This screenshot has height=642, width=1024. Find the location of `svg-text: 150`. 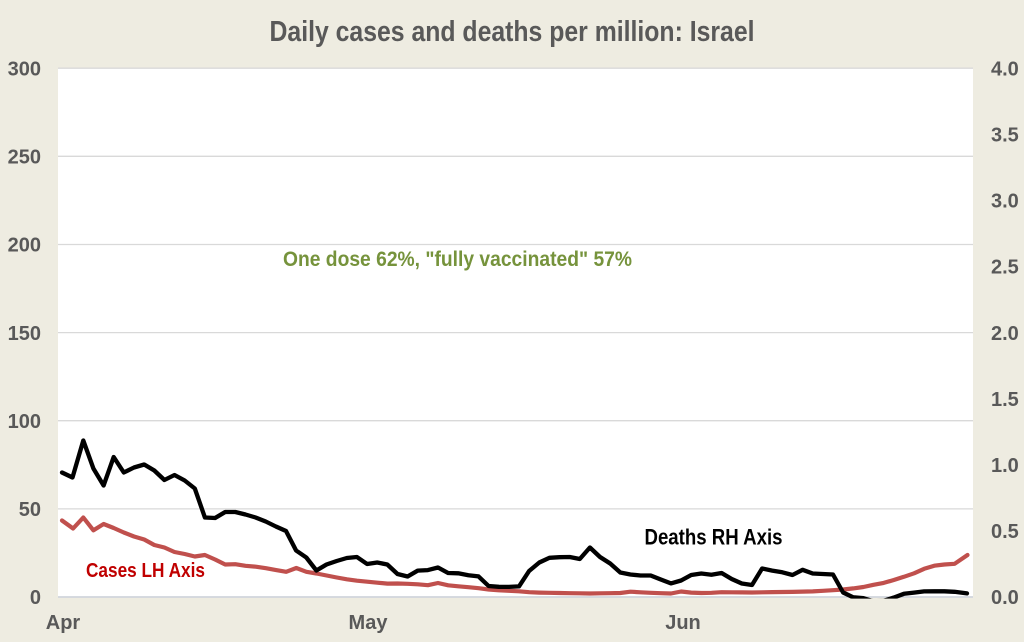

svg-text: 150 is located at coordinates (24, 334).